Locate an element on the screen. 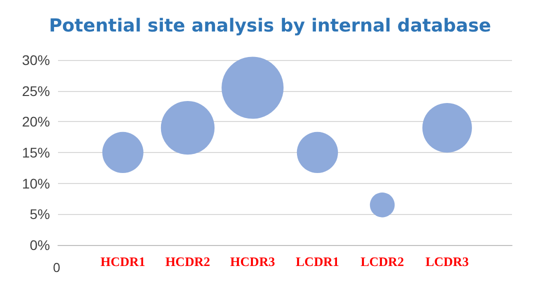 The height and width of the screenshot is (287, 540). x-tick-label: LCDR3 is located at coordinates (447, 261).